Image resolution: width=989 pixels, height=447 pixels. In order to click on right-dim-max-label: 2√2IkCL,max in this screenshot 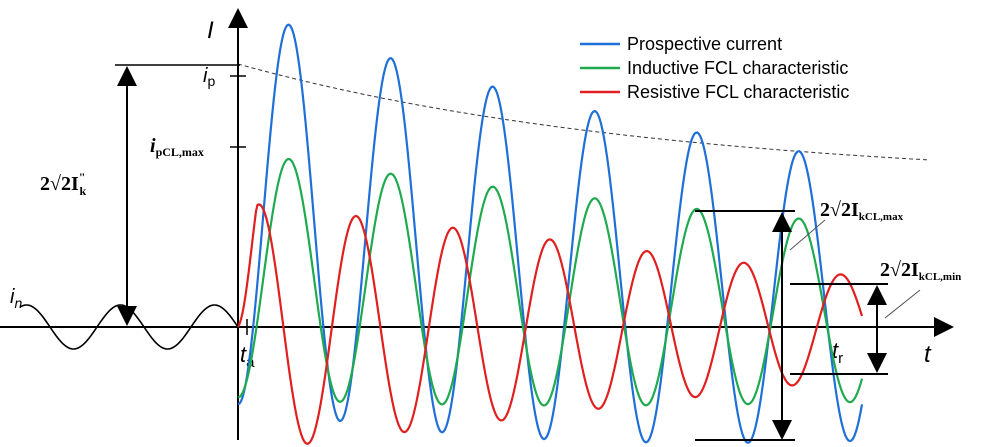, I will do `click(862, 211)`.